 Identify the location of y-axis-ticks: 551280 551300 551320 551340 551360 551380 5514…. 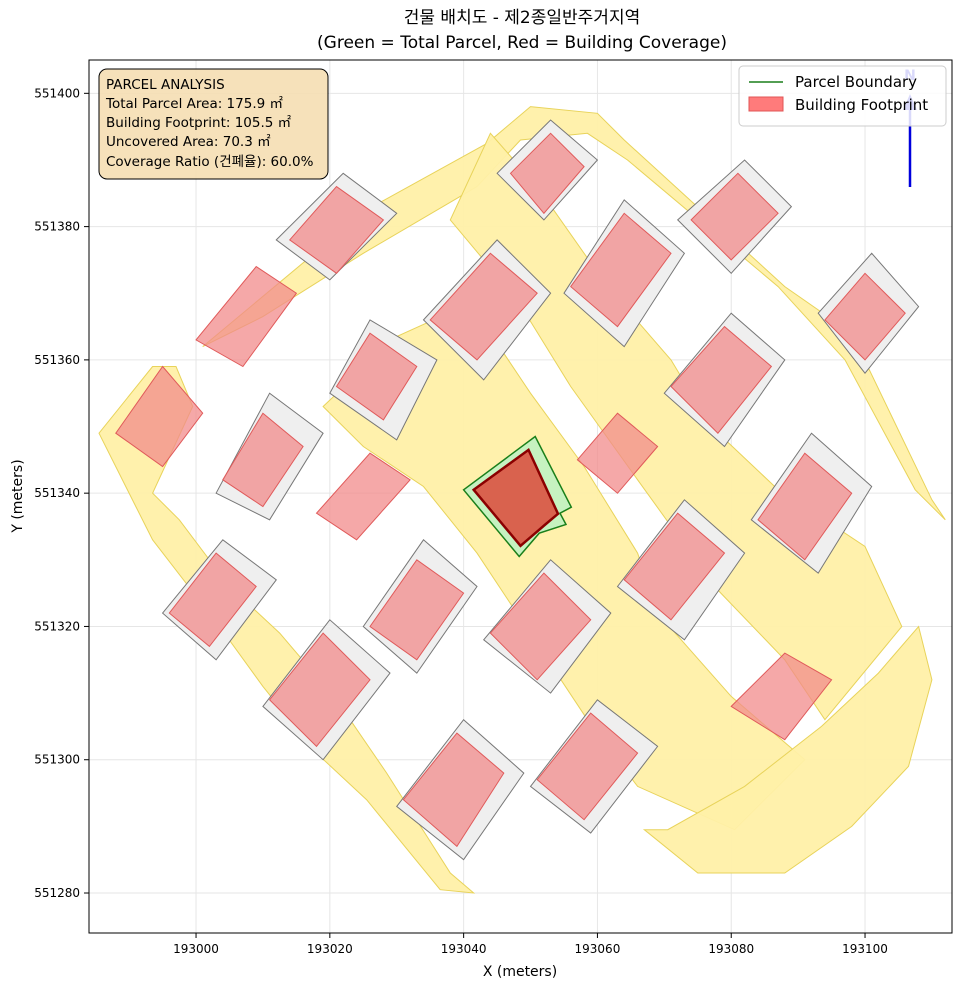
(61, 493).